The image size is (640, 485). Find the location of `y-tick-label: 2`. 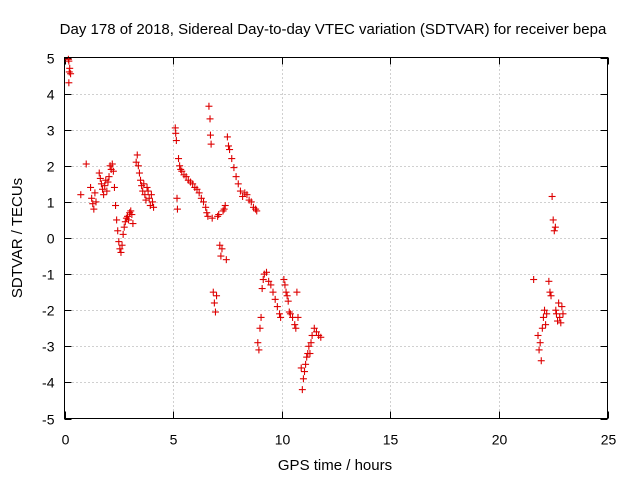

y-tick-label: 2 is located at coordinates (51, 167).